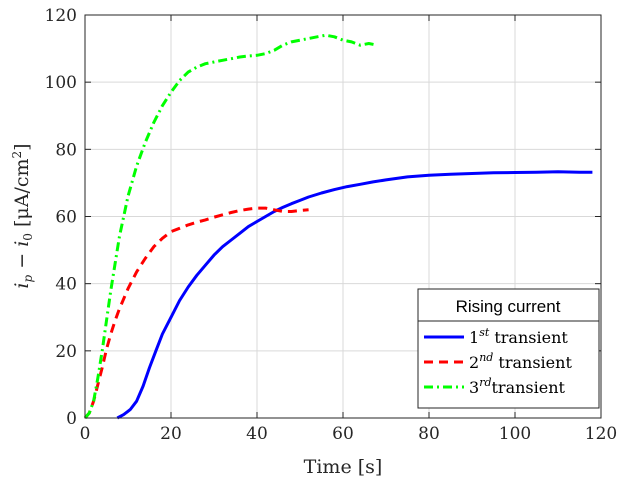 This screenshot has height=488, width=629. What do you see at coordinates (343, 434) in the screenshot?
I see `x-tick-label: 60` at bounding box center [343, 434].